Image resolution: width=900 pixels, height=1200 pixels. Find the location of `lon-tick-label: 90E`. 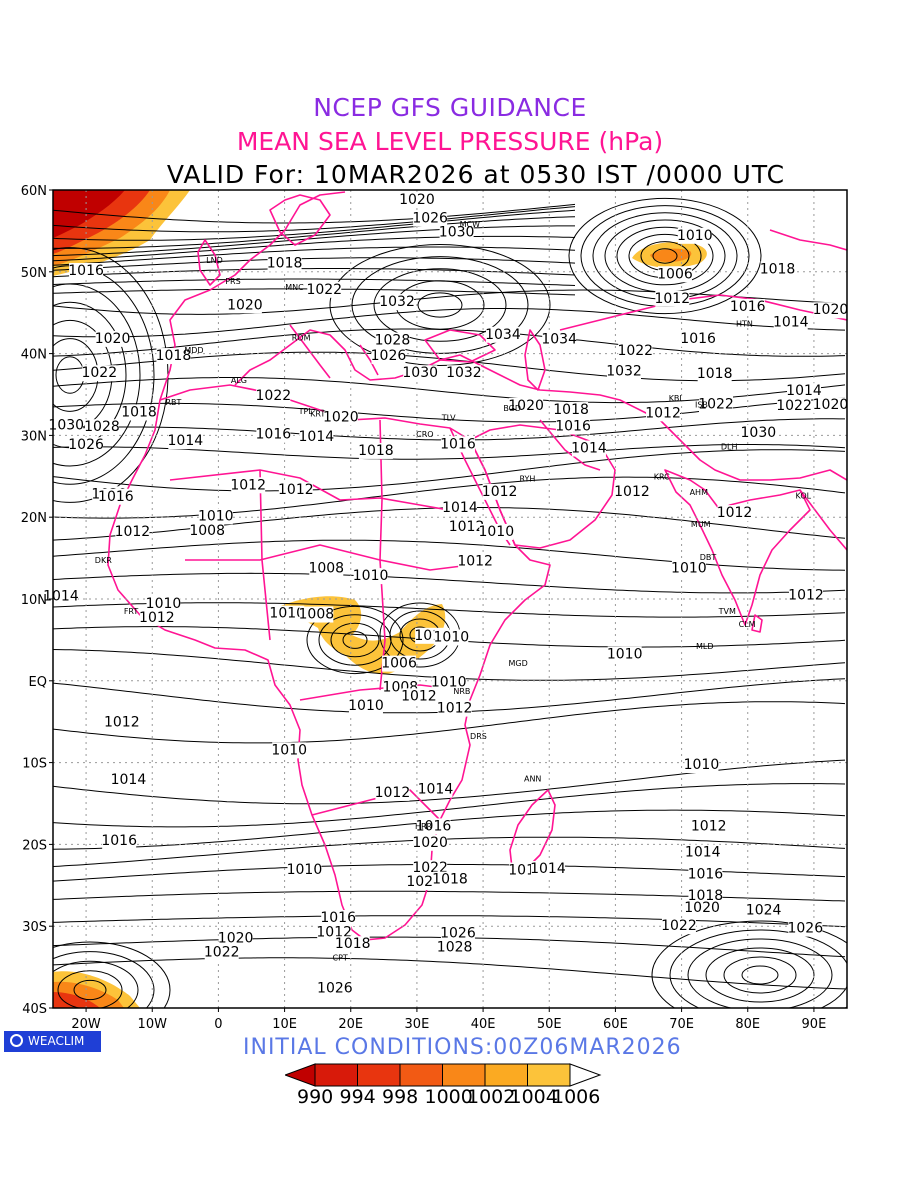

lon-tick-label: 90E is located at coordinates (814, 1024).